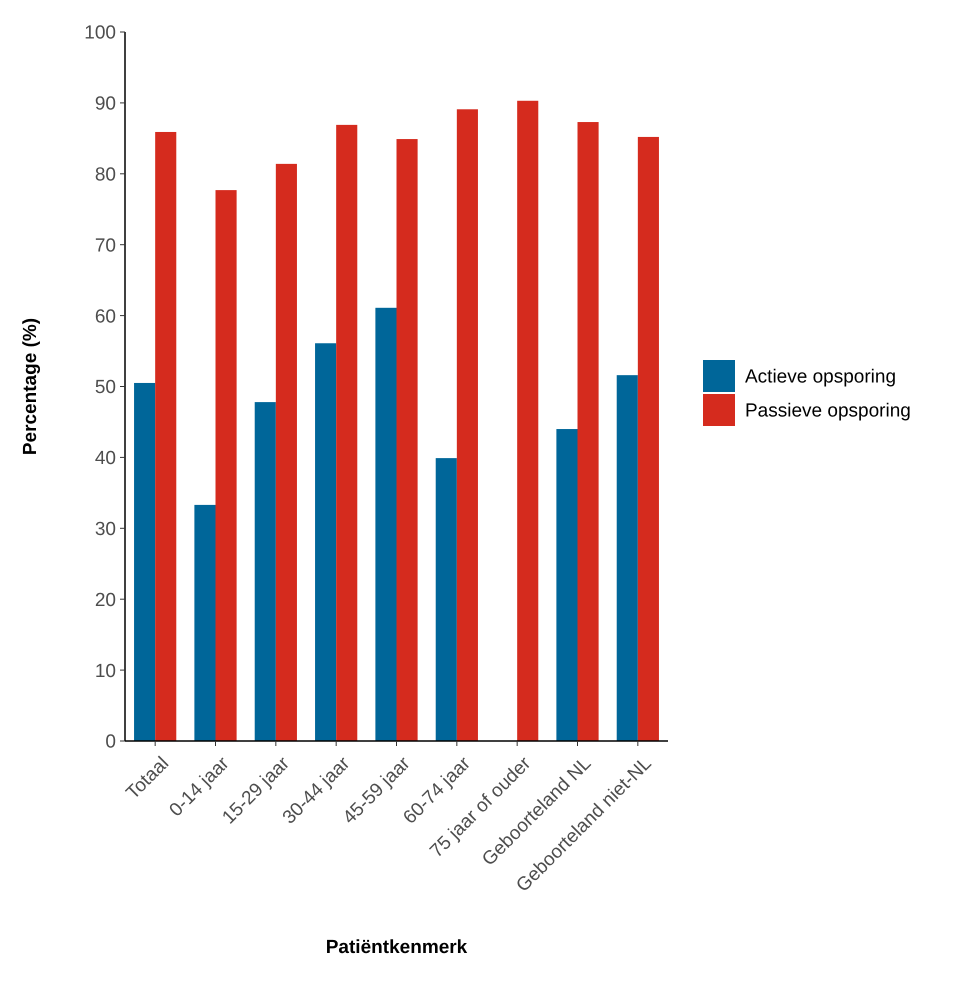 Image resolution: width=955 pixels, height=981 pixels. What do you see at coordinates (105, 600) in the screenshot?
I see `y-tick-label: 20` at bounding box center [105, 600].